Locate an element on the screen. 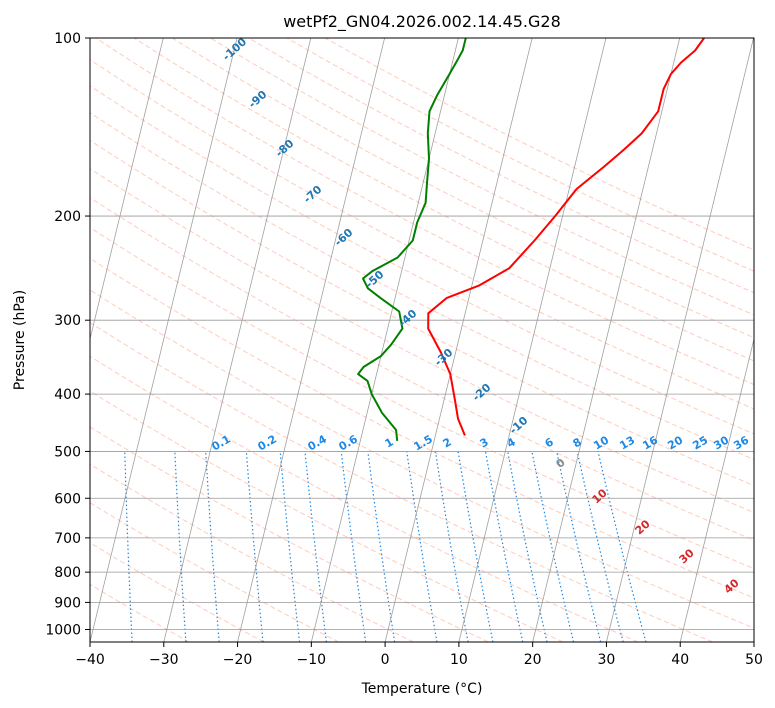  y-tick-label: 200 is located at coordinates (67, 217).